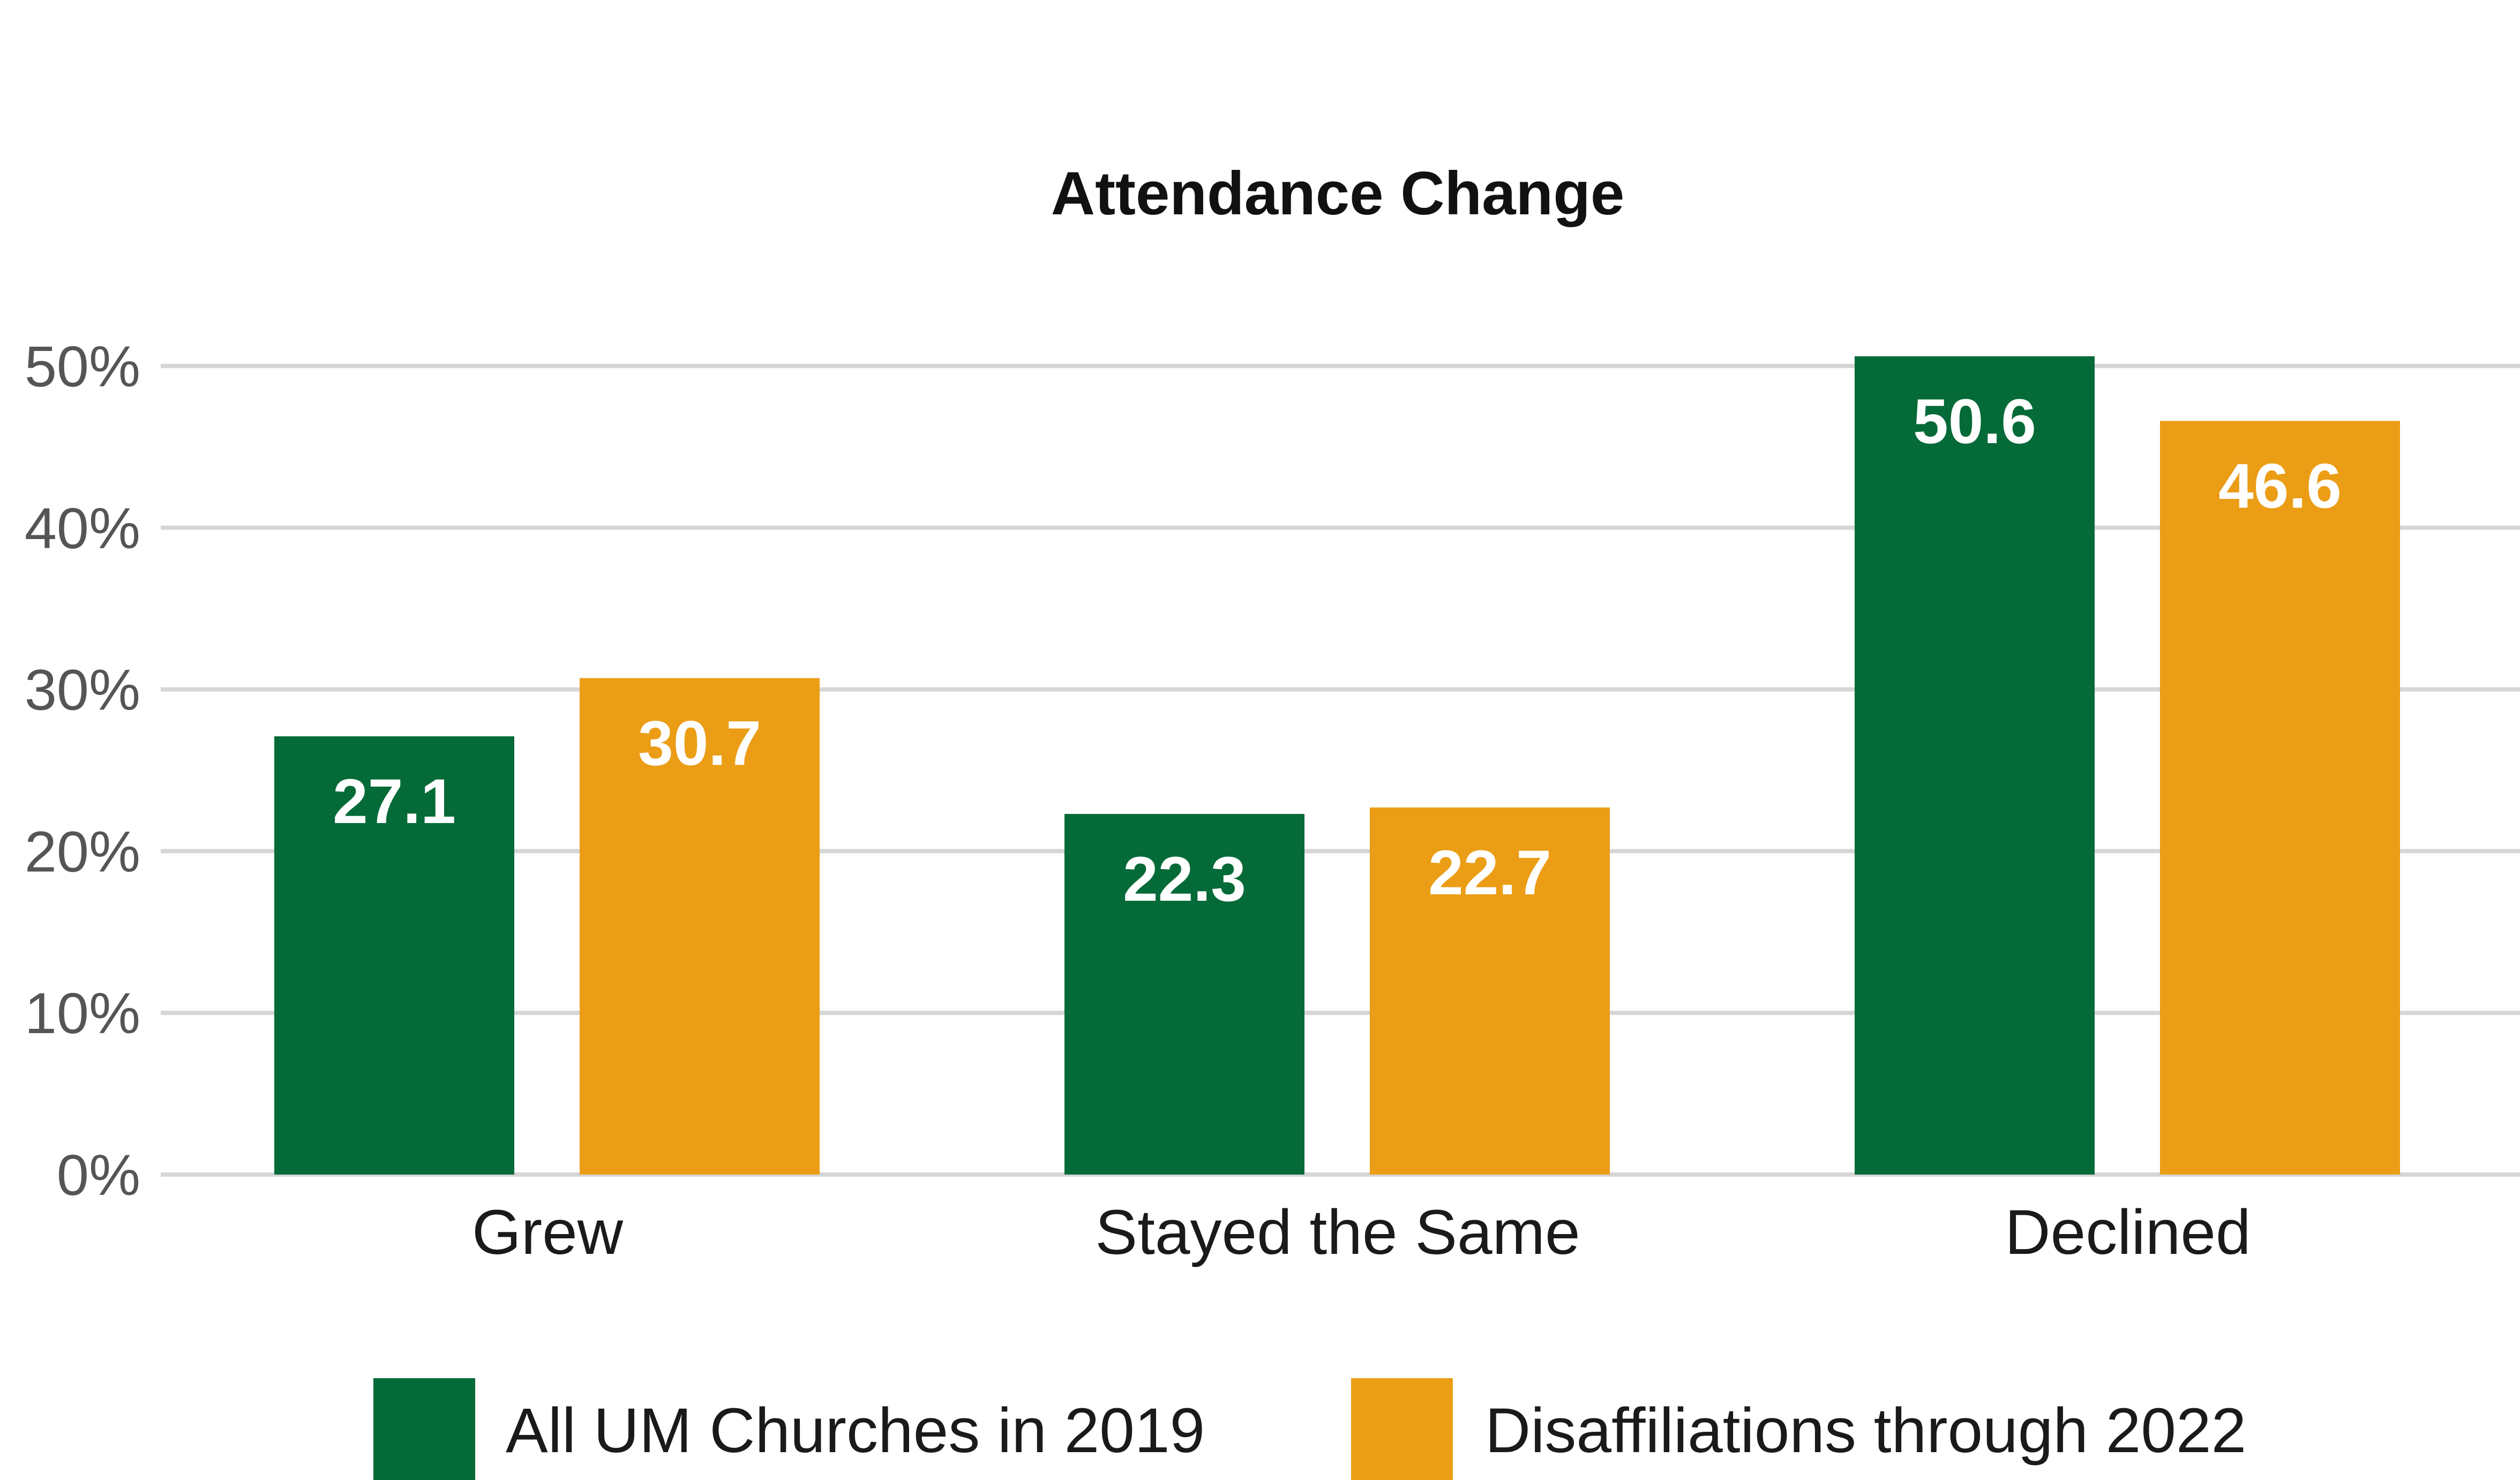  I want to click on x-axis-category-labels: Grew Stayed the Same Declined, so click(1361, 1232).